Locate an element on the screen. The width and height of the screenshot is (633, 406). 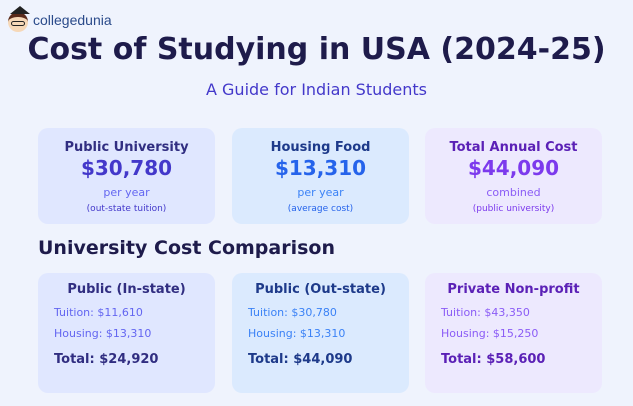
card-title: Public University is located at coordinates (126, 147).